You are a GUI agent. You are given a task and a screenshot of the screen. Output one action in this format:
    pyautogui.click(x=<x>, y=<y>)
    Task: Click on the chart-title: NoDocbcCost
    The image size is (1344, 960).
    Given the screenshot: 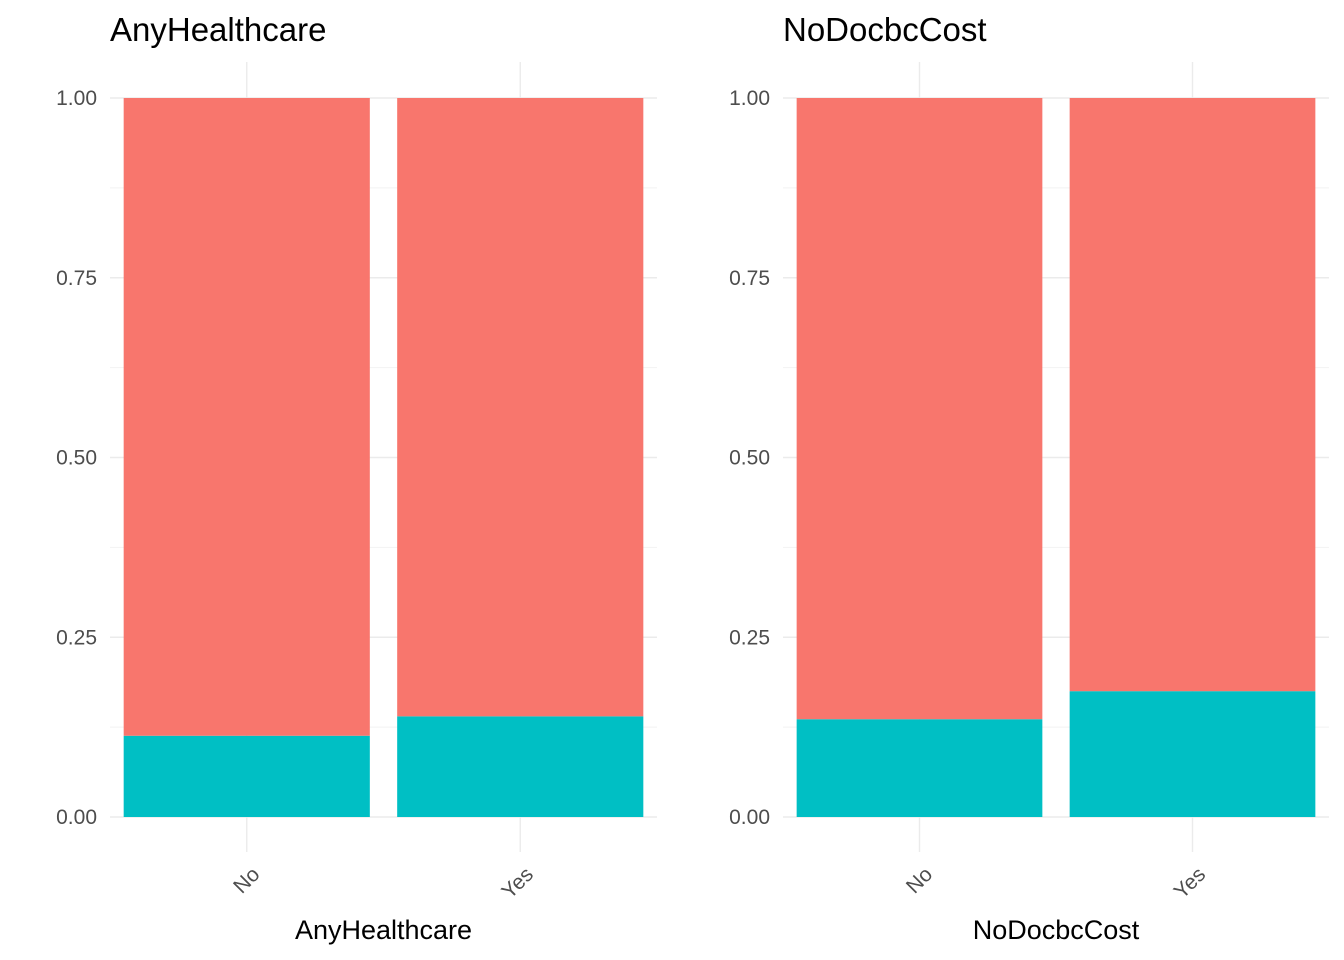 What is the action you would take?
    pyautogui.click(x=885, y=29)
    